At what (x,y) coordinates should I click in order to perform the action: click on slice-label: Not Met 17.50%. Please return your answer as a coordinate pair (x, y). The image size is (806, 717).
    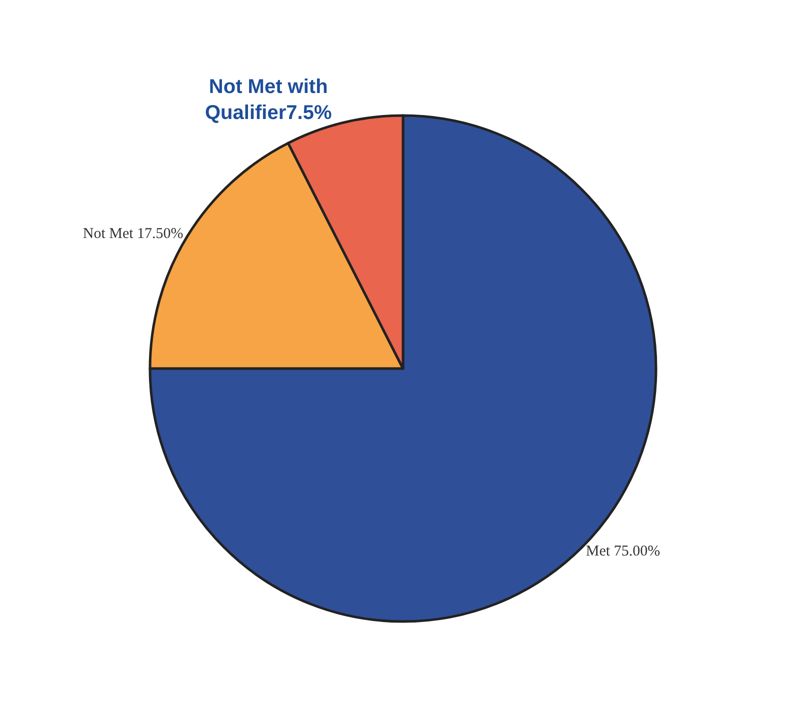
    Looking at the image, I should click on (133, 234).